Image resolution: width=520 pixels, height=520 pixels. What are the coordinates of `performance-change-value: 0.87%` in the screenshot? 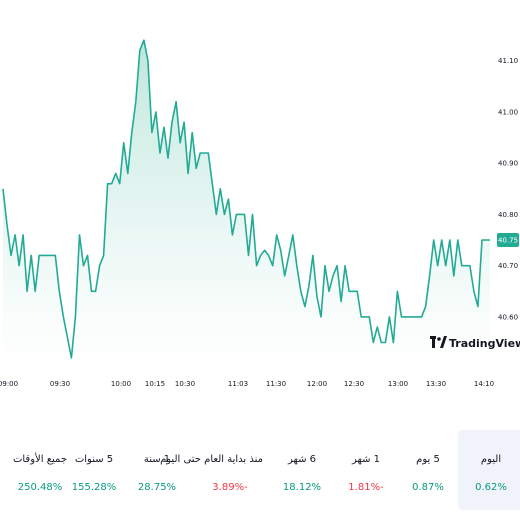 It's located at (428, 487).